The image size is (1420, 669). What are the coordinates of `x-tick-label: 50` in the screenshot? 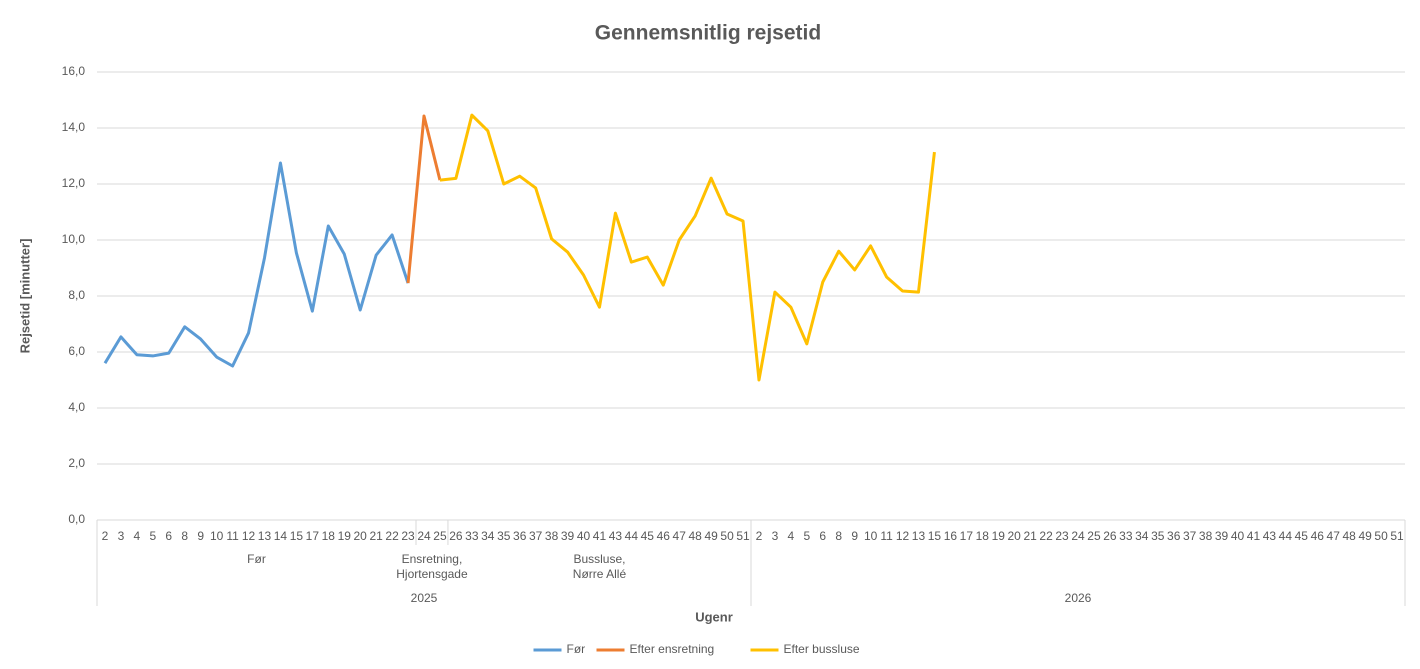 It's located at (727, 536).